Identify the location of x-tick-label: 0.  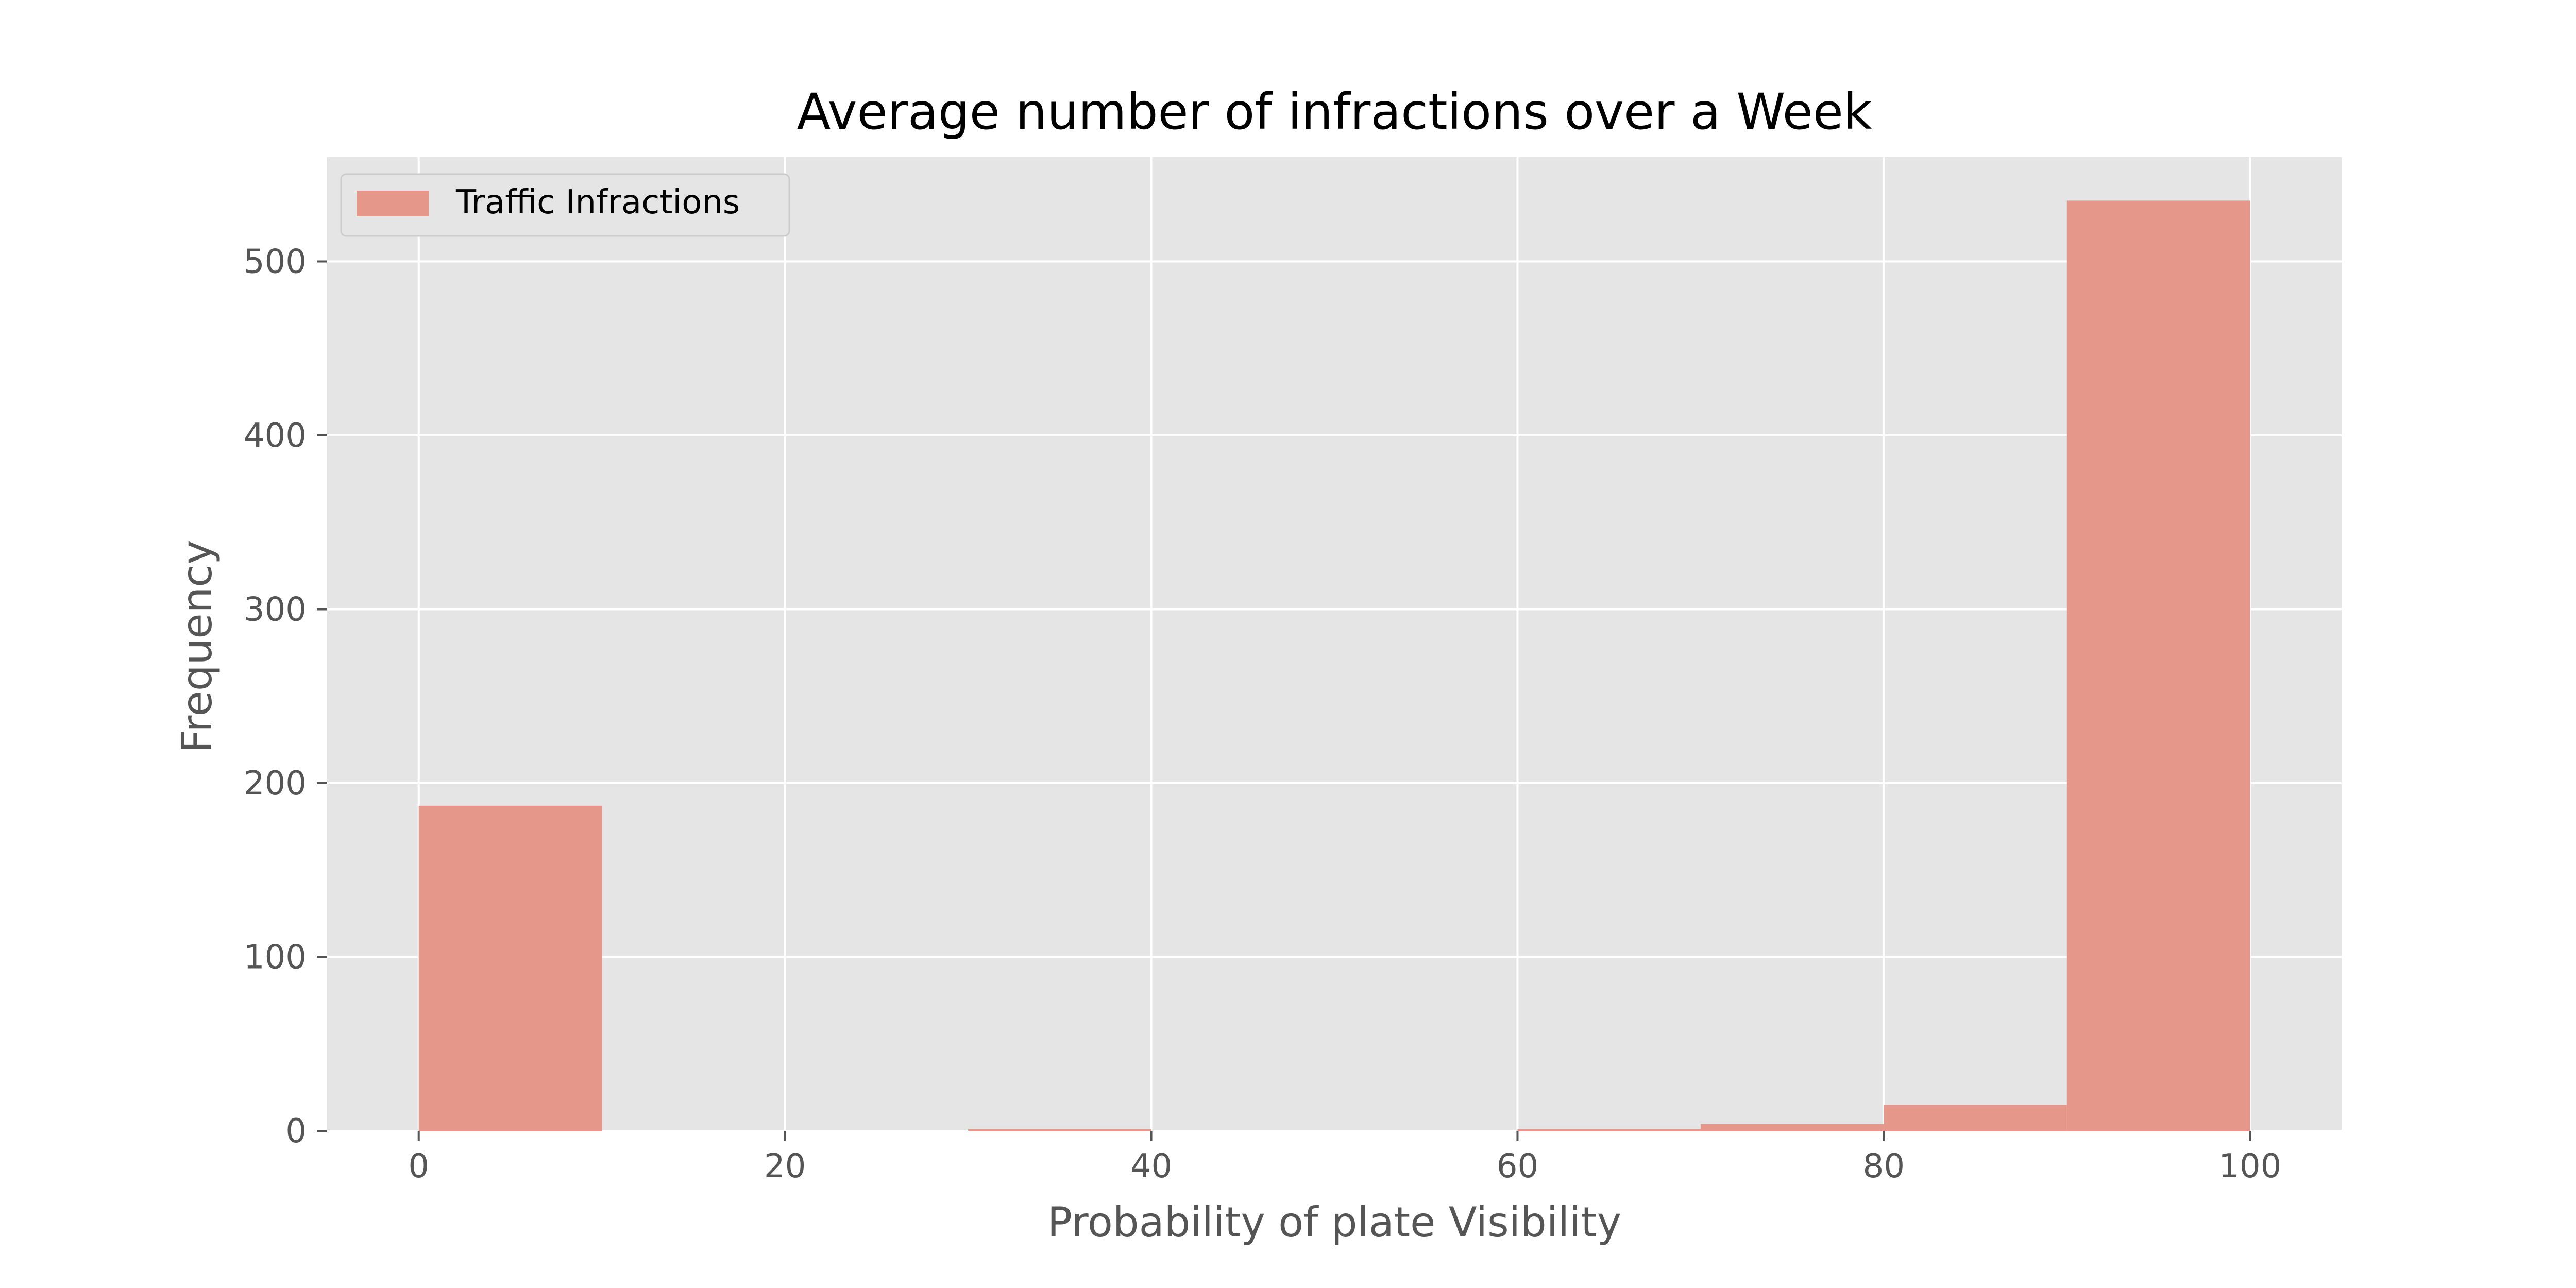
(418, 1166).